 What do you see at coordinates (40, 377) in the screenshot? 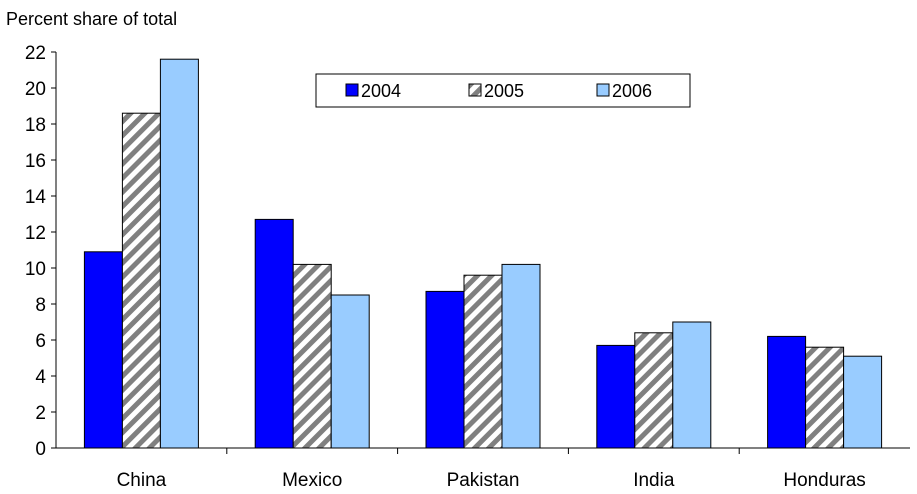
I see `y-tick-label: 4` at bounding box center [40, 377].